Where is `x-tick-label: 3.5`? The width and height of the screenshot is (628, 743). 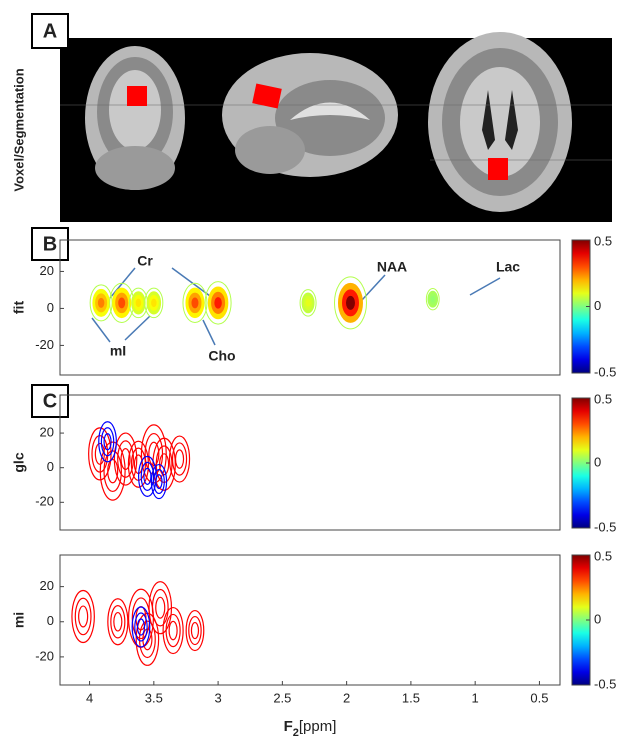
x-tick-label: 3.5 is located at coordinates (154, 697).